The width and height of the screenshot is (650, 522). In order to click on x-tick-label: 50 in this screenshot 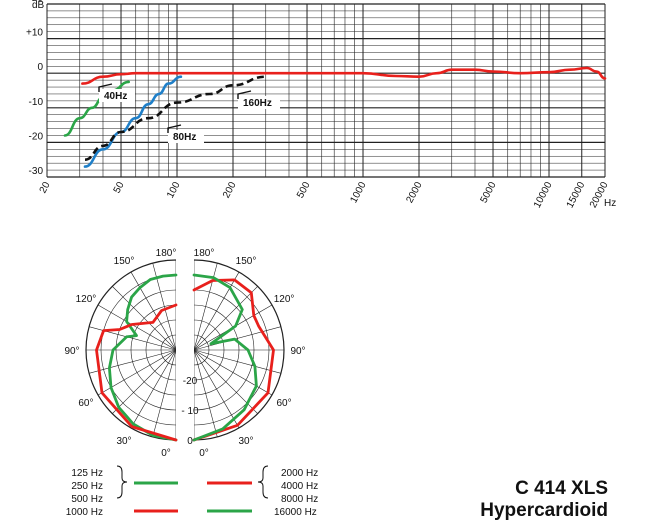, I will do `click(119, 187)`.